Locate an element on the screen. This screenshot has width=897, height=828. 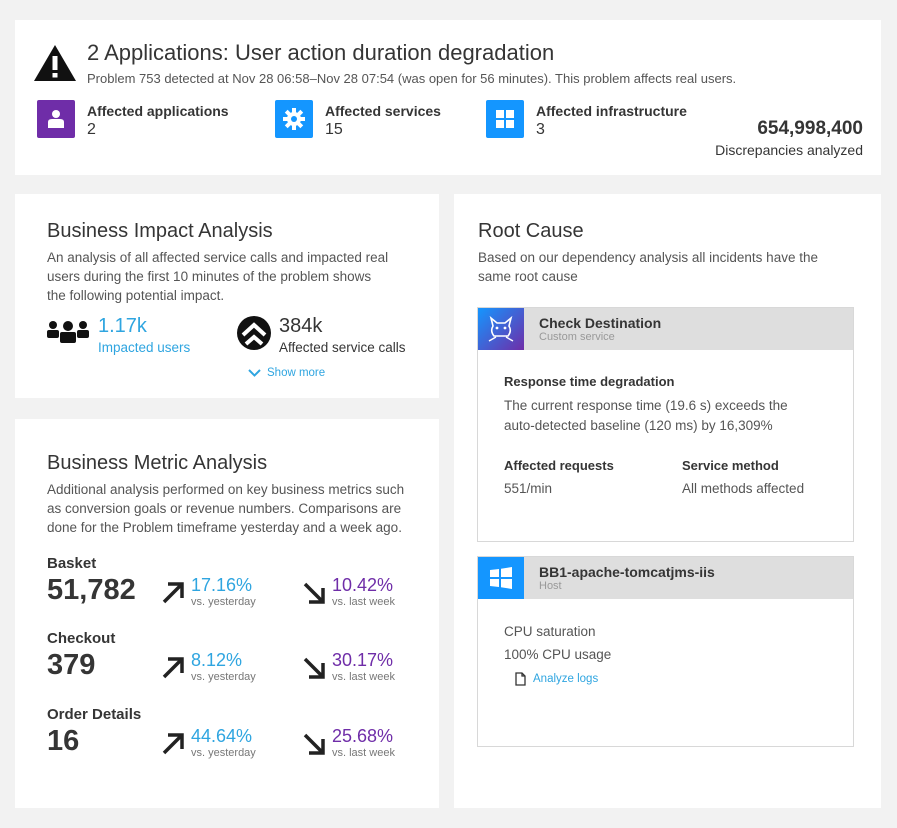
metric-value: 379 is located at coordinates (71, 665).